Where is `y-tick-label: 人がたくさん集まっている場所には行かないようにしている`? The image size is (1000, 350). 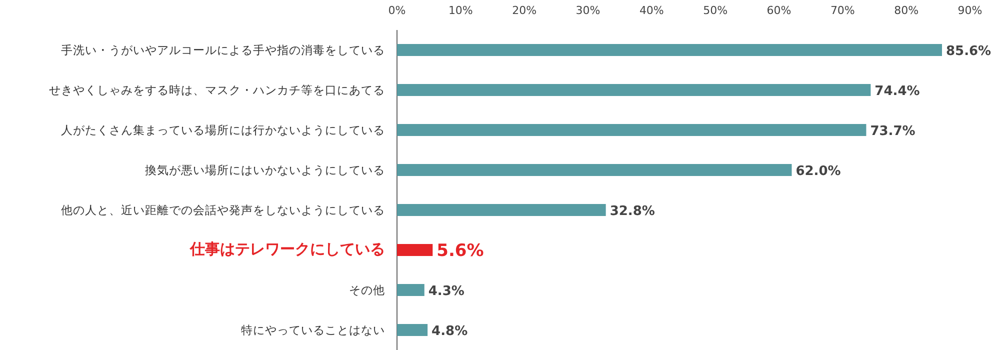 y-tick-label: 人がたくさん集まっている場所には行かないようにしている is located at coordinates (223, 130).